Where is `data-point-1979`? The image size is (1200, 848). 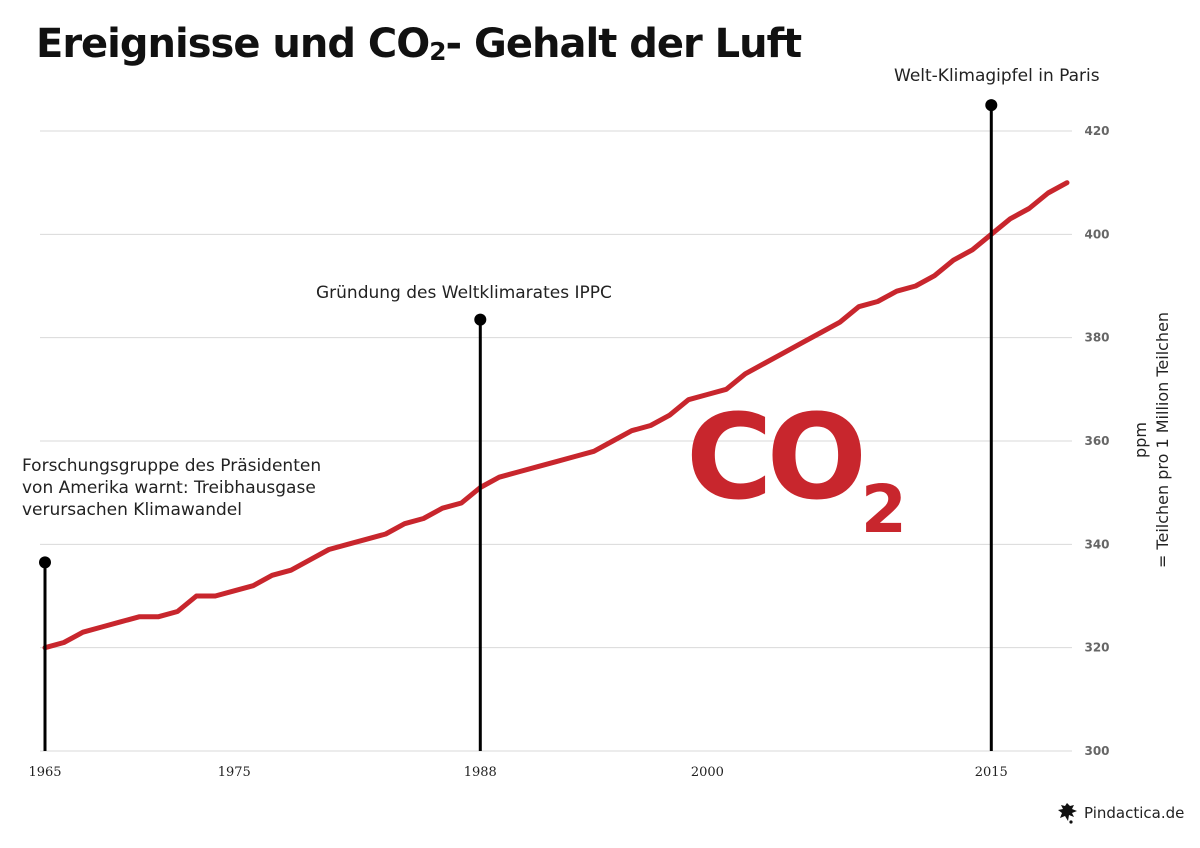
data-point-1979 is located at coordinates (309, 559).